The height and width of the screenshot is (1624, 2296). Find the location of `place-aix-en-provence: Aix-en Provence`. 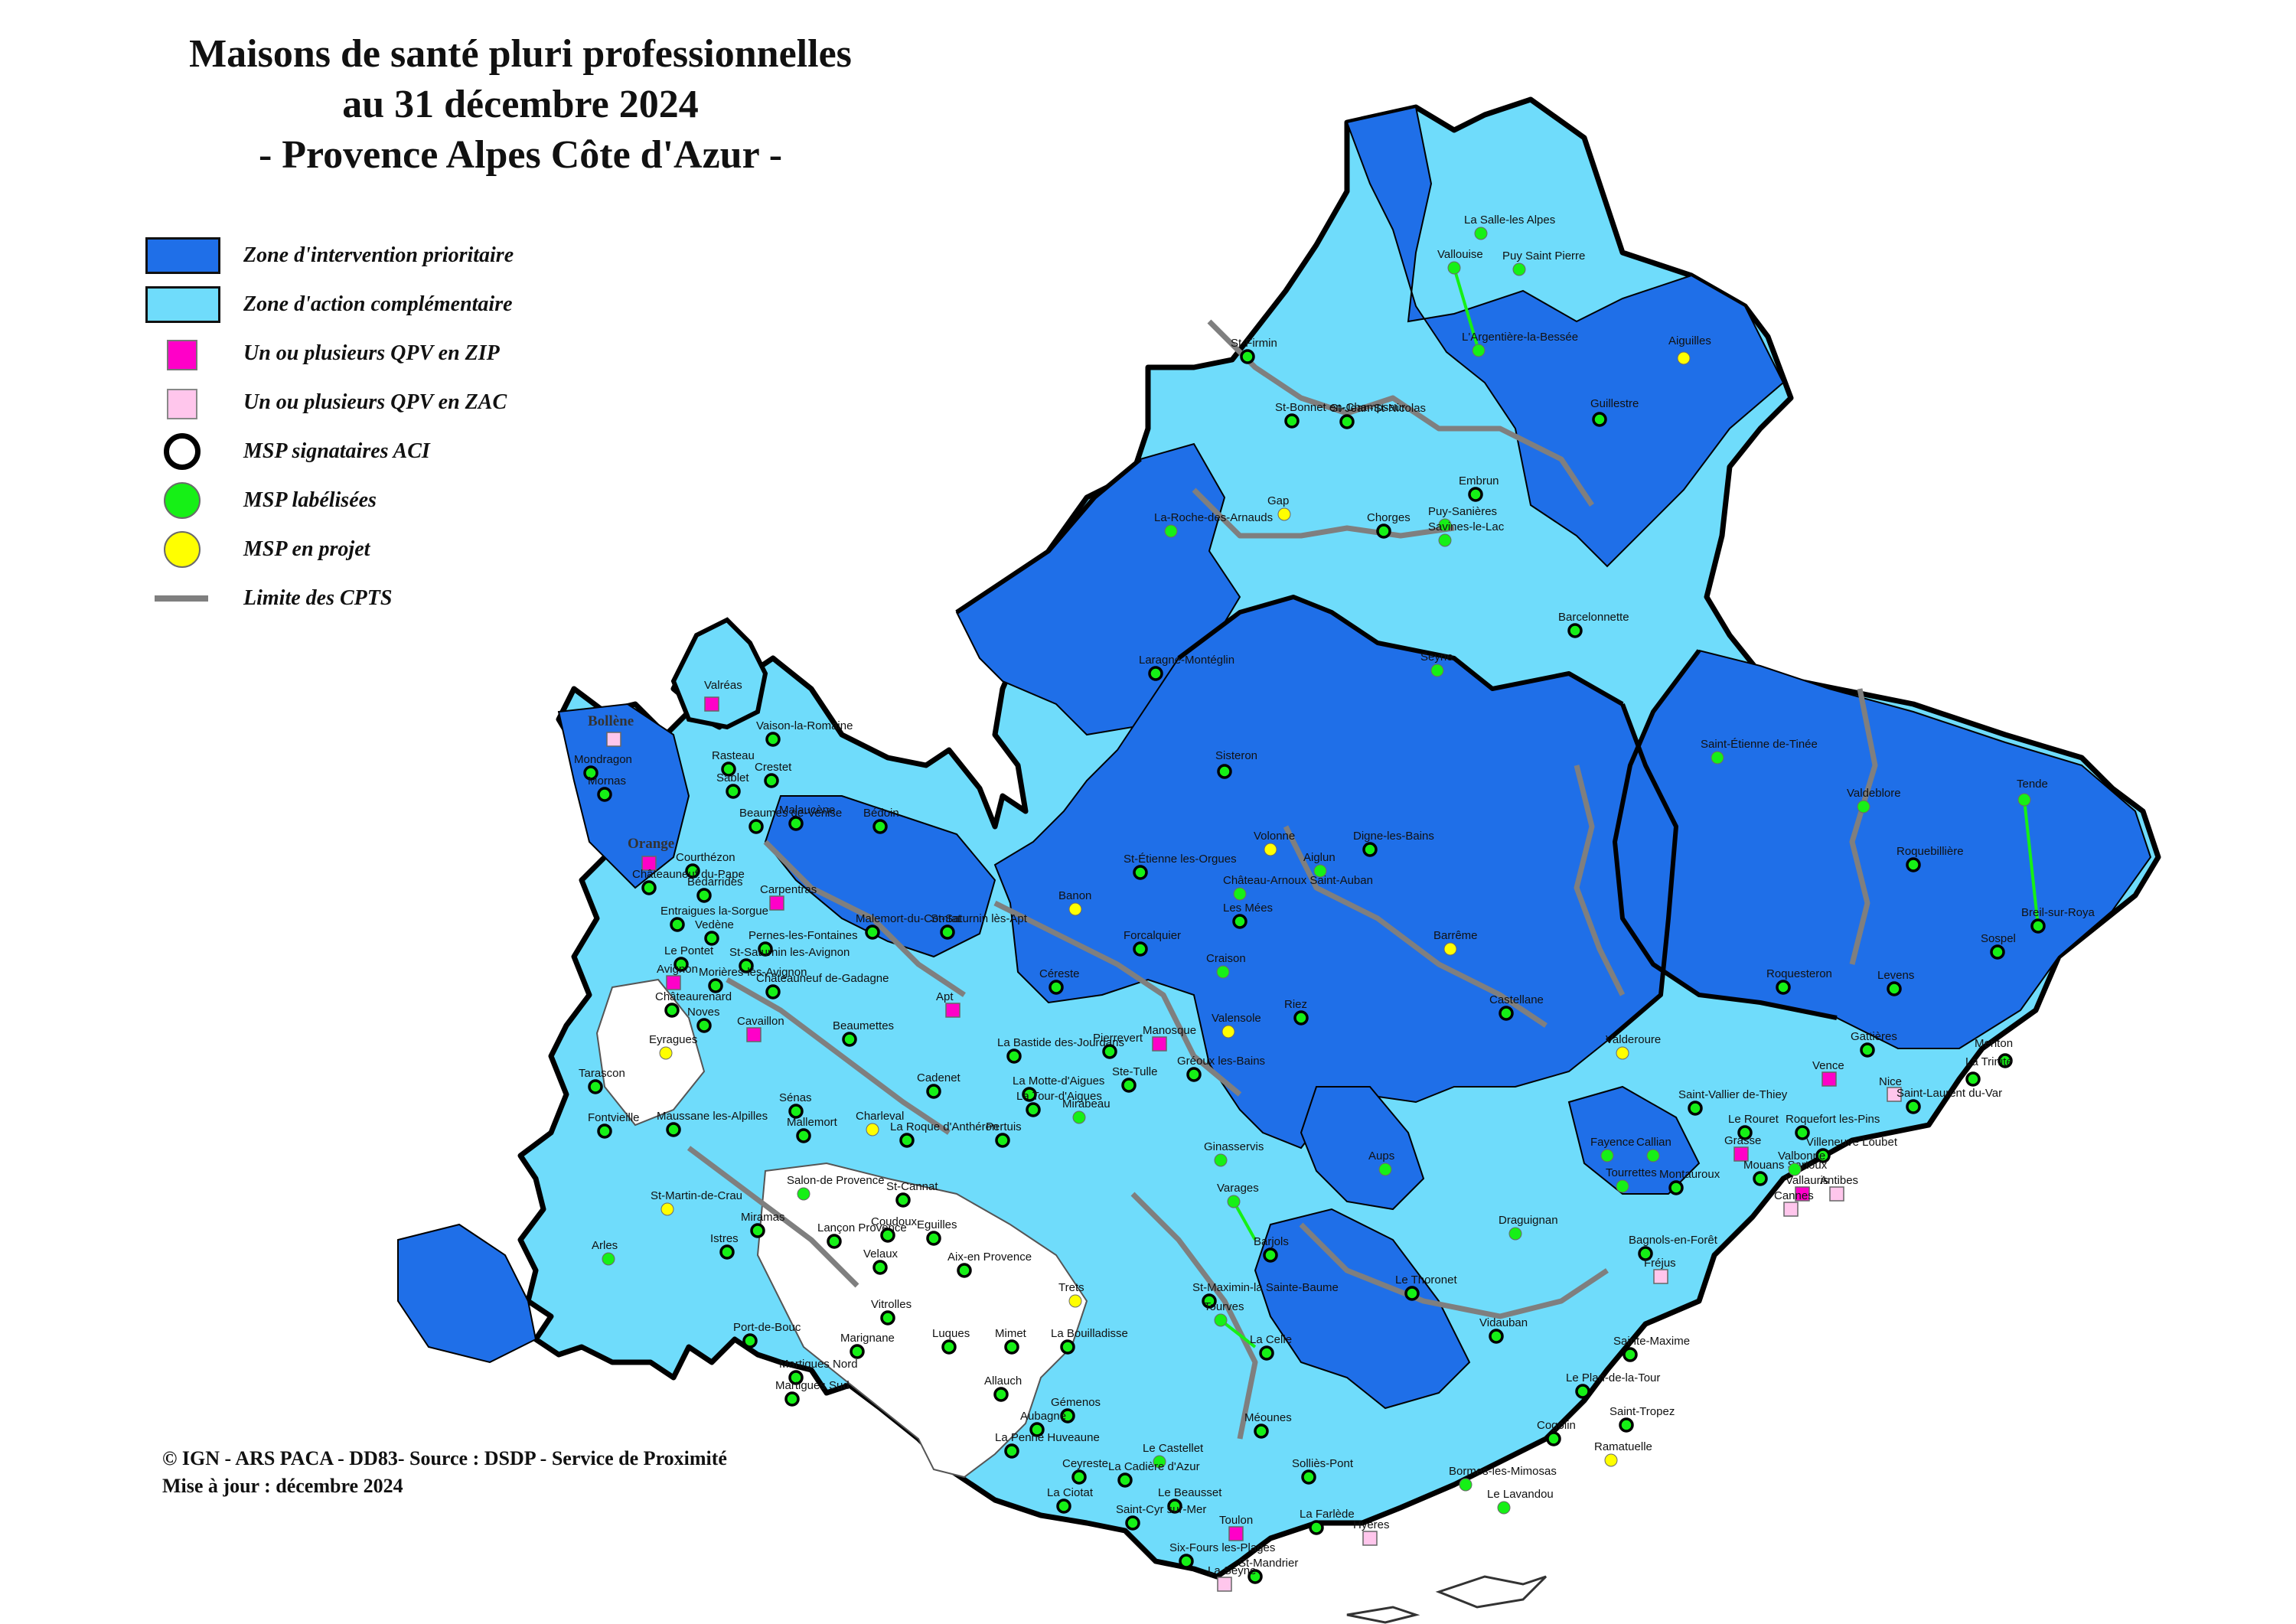

place-aix-en-provence: Aix-en Provence is located at coordinates (989, 1264).